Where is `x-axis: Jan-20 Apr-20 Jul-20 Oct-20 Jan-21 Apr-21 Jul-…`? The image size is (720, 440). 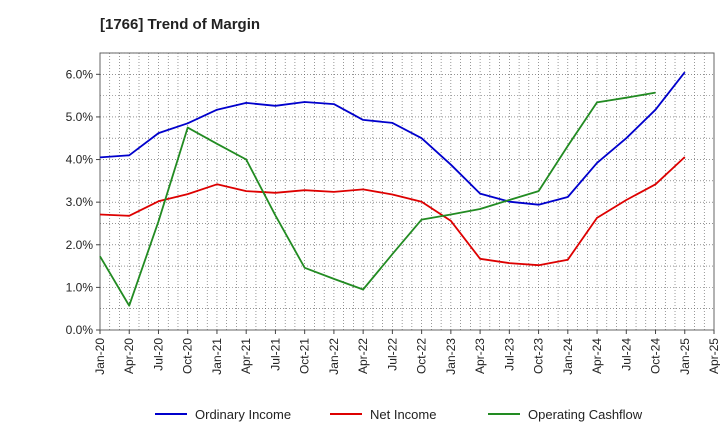 x-axis: Jan-20 Apr-20 Jul-20 Oct-20 Jan-21 Apr-21 Jul-… is located at coordinates (406, 352).